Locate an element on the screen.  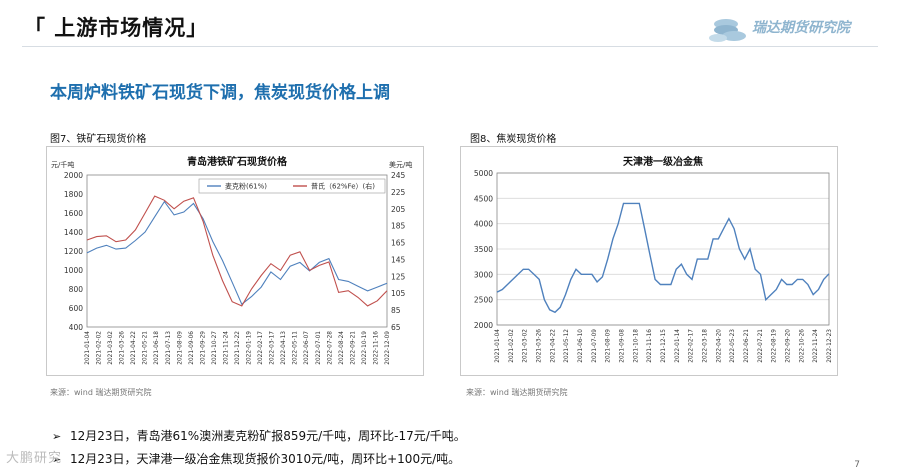
y-tick-label: 1200 is located at coordinates (73, 251).